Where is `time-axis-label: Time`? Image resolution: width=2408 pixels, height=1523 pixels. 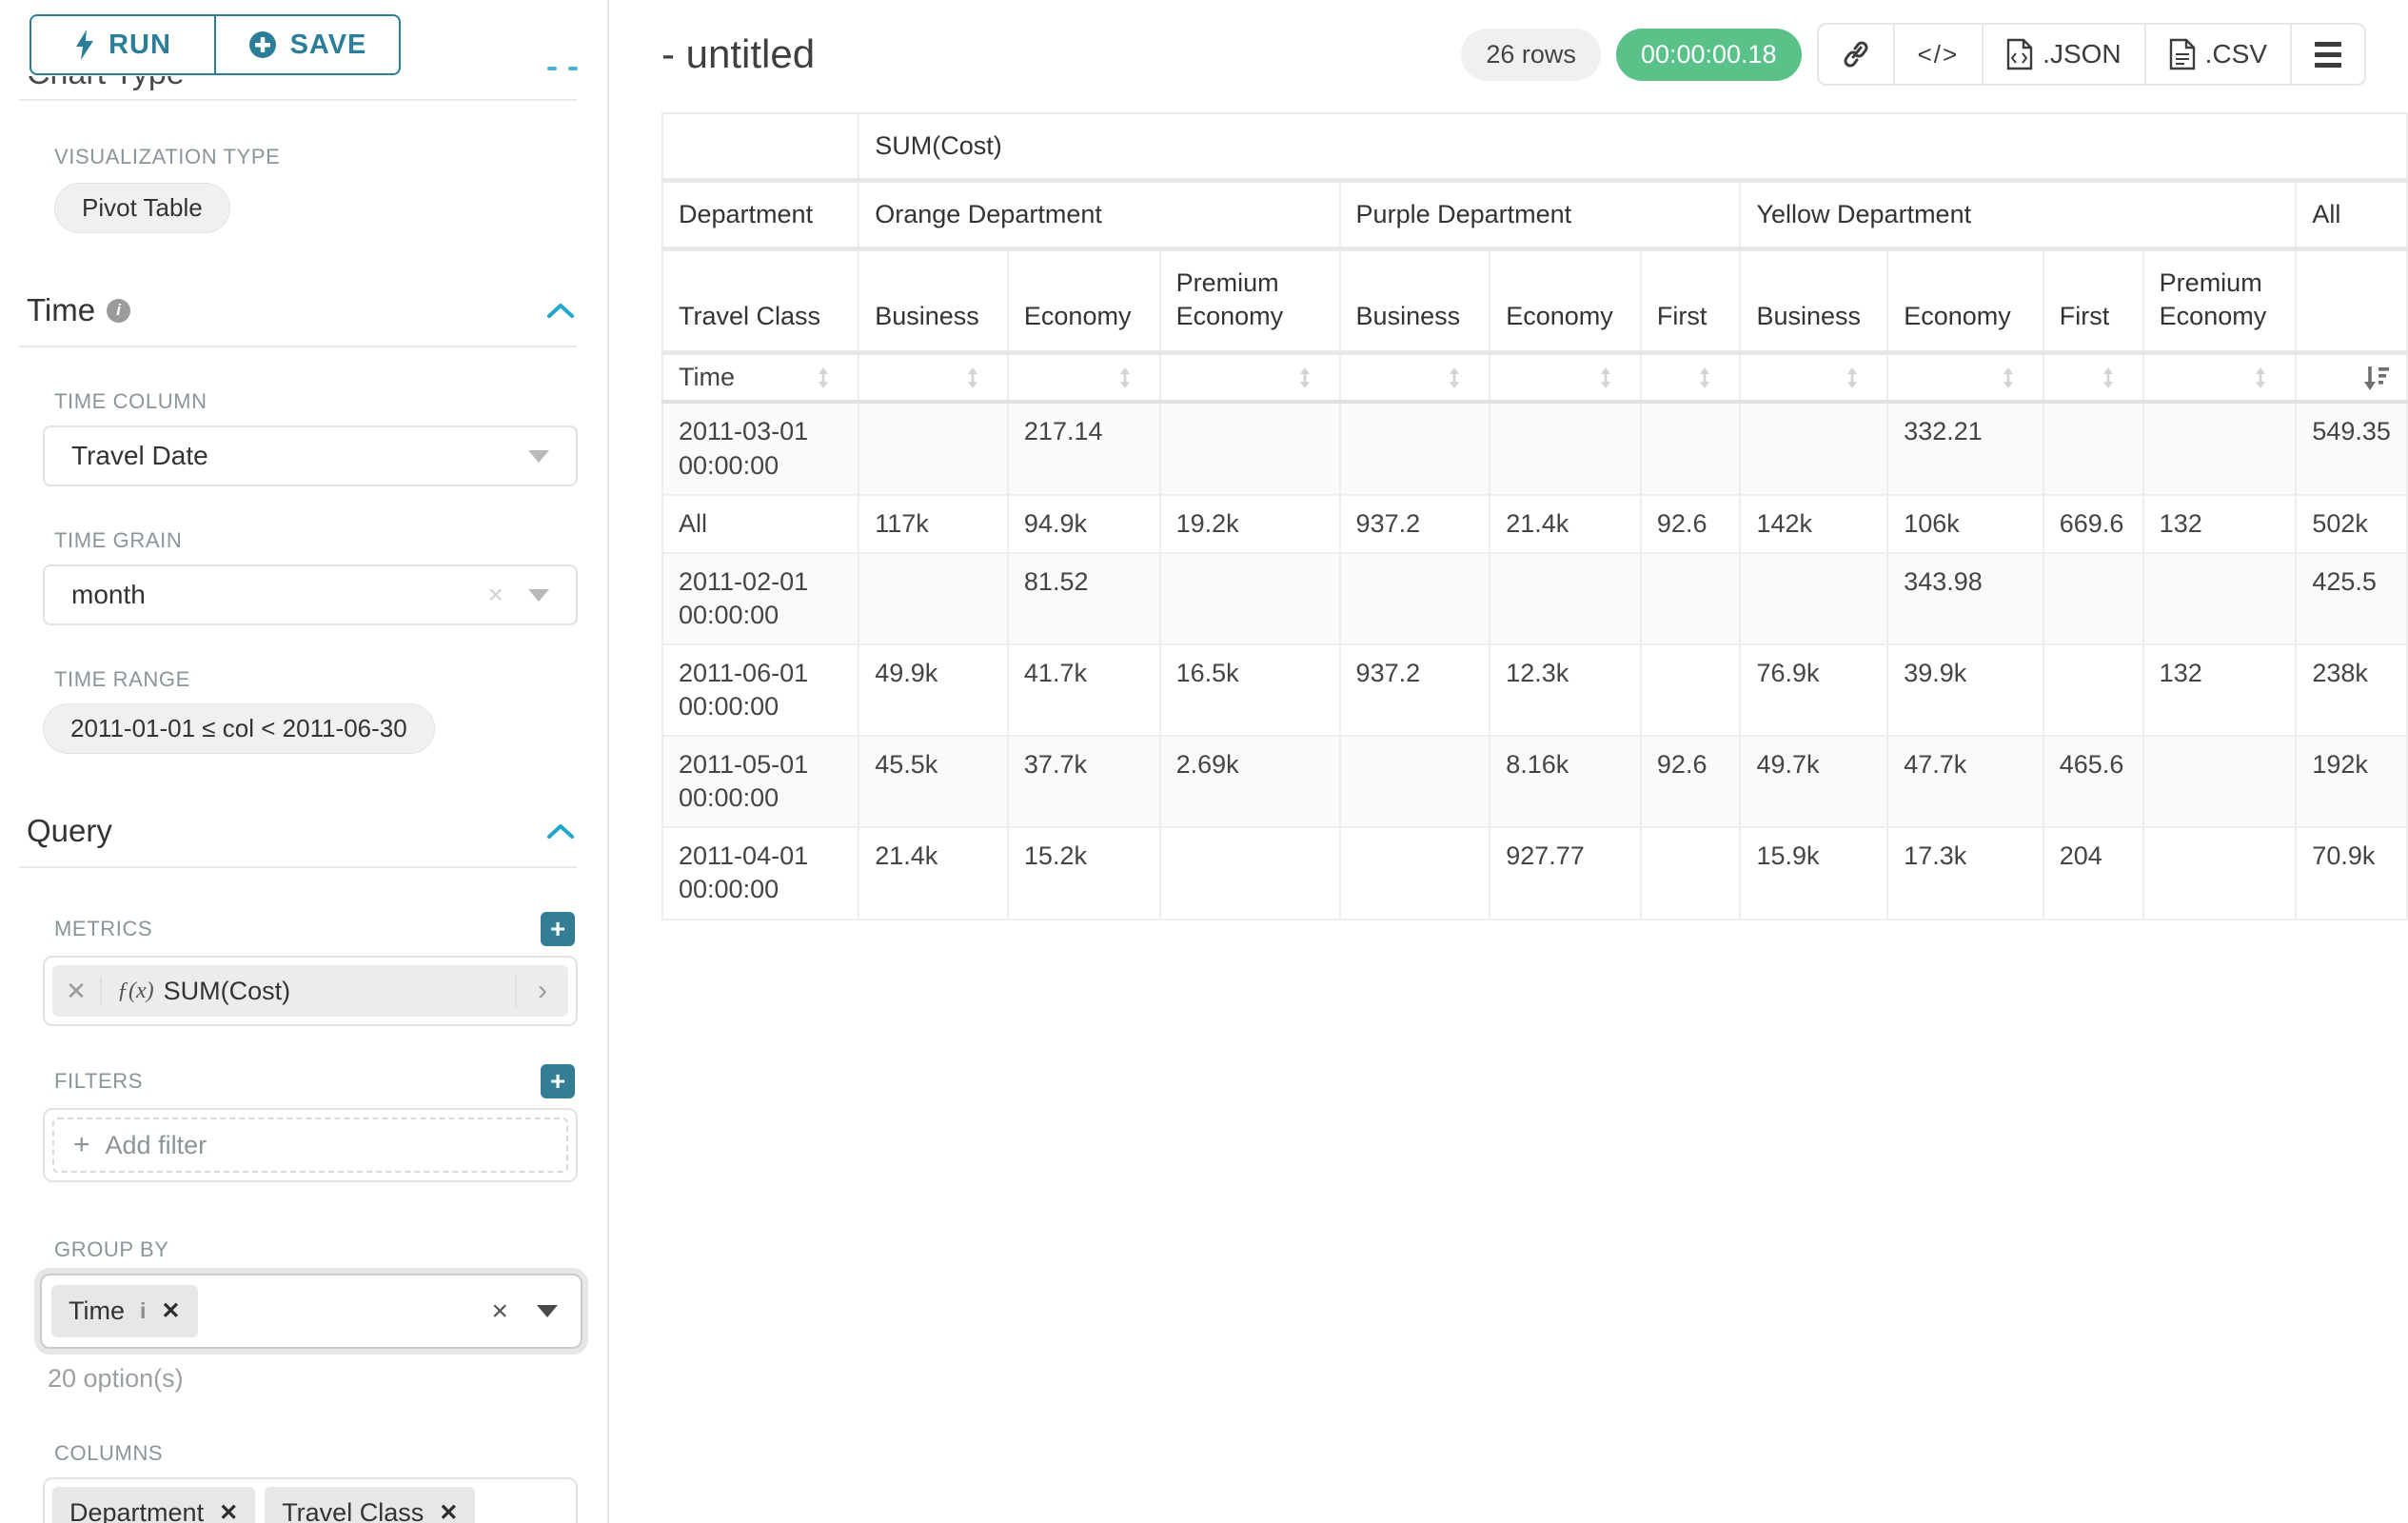 time-axis-label: Time is located at coordinates (761, 378).